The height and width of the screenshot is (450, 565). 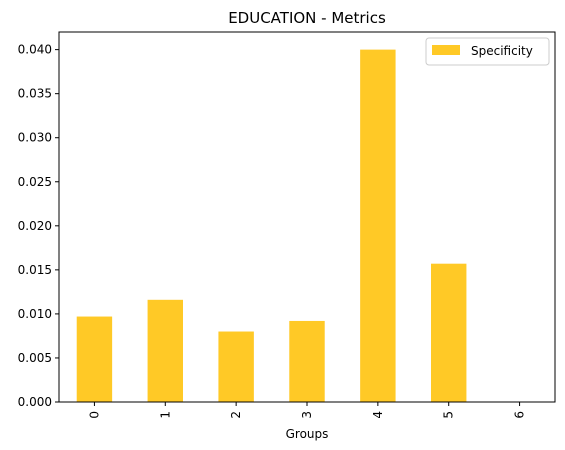 I want to click on x-axis-label: Groups, so click(x=307, y=434).